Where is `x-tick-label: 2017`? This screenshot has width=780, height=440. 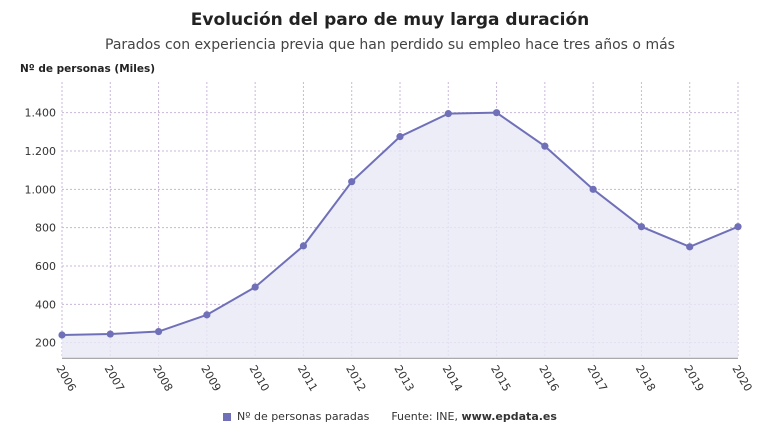 x-tick-label: 2017 is located at coordinates (597, 378).